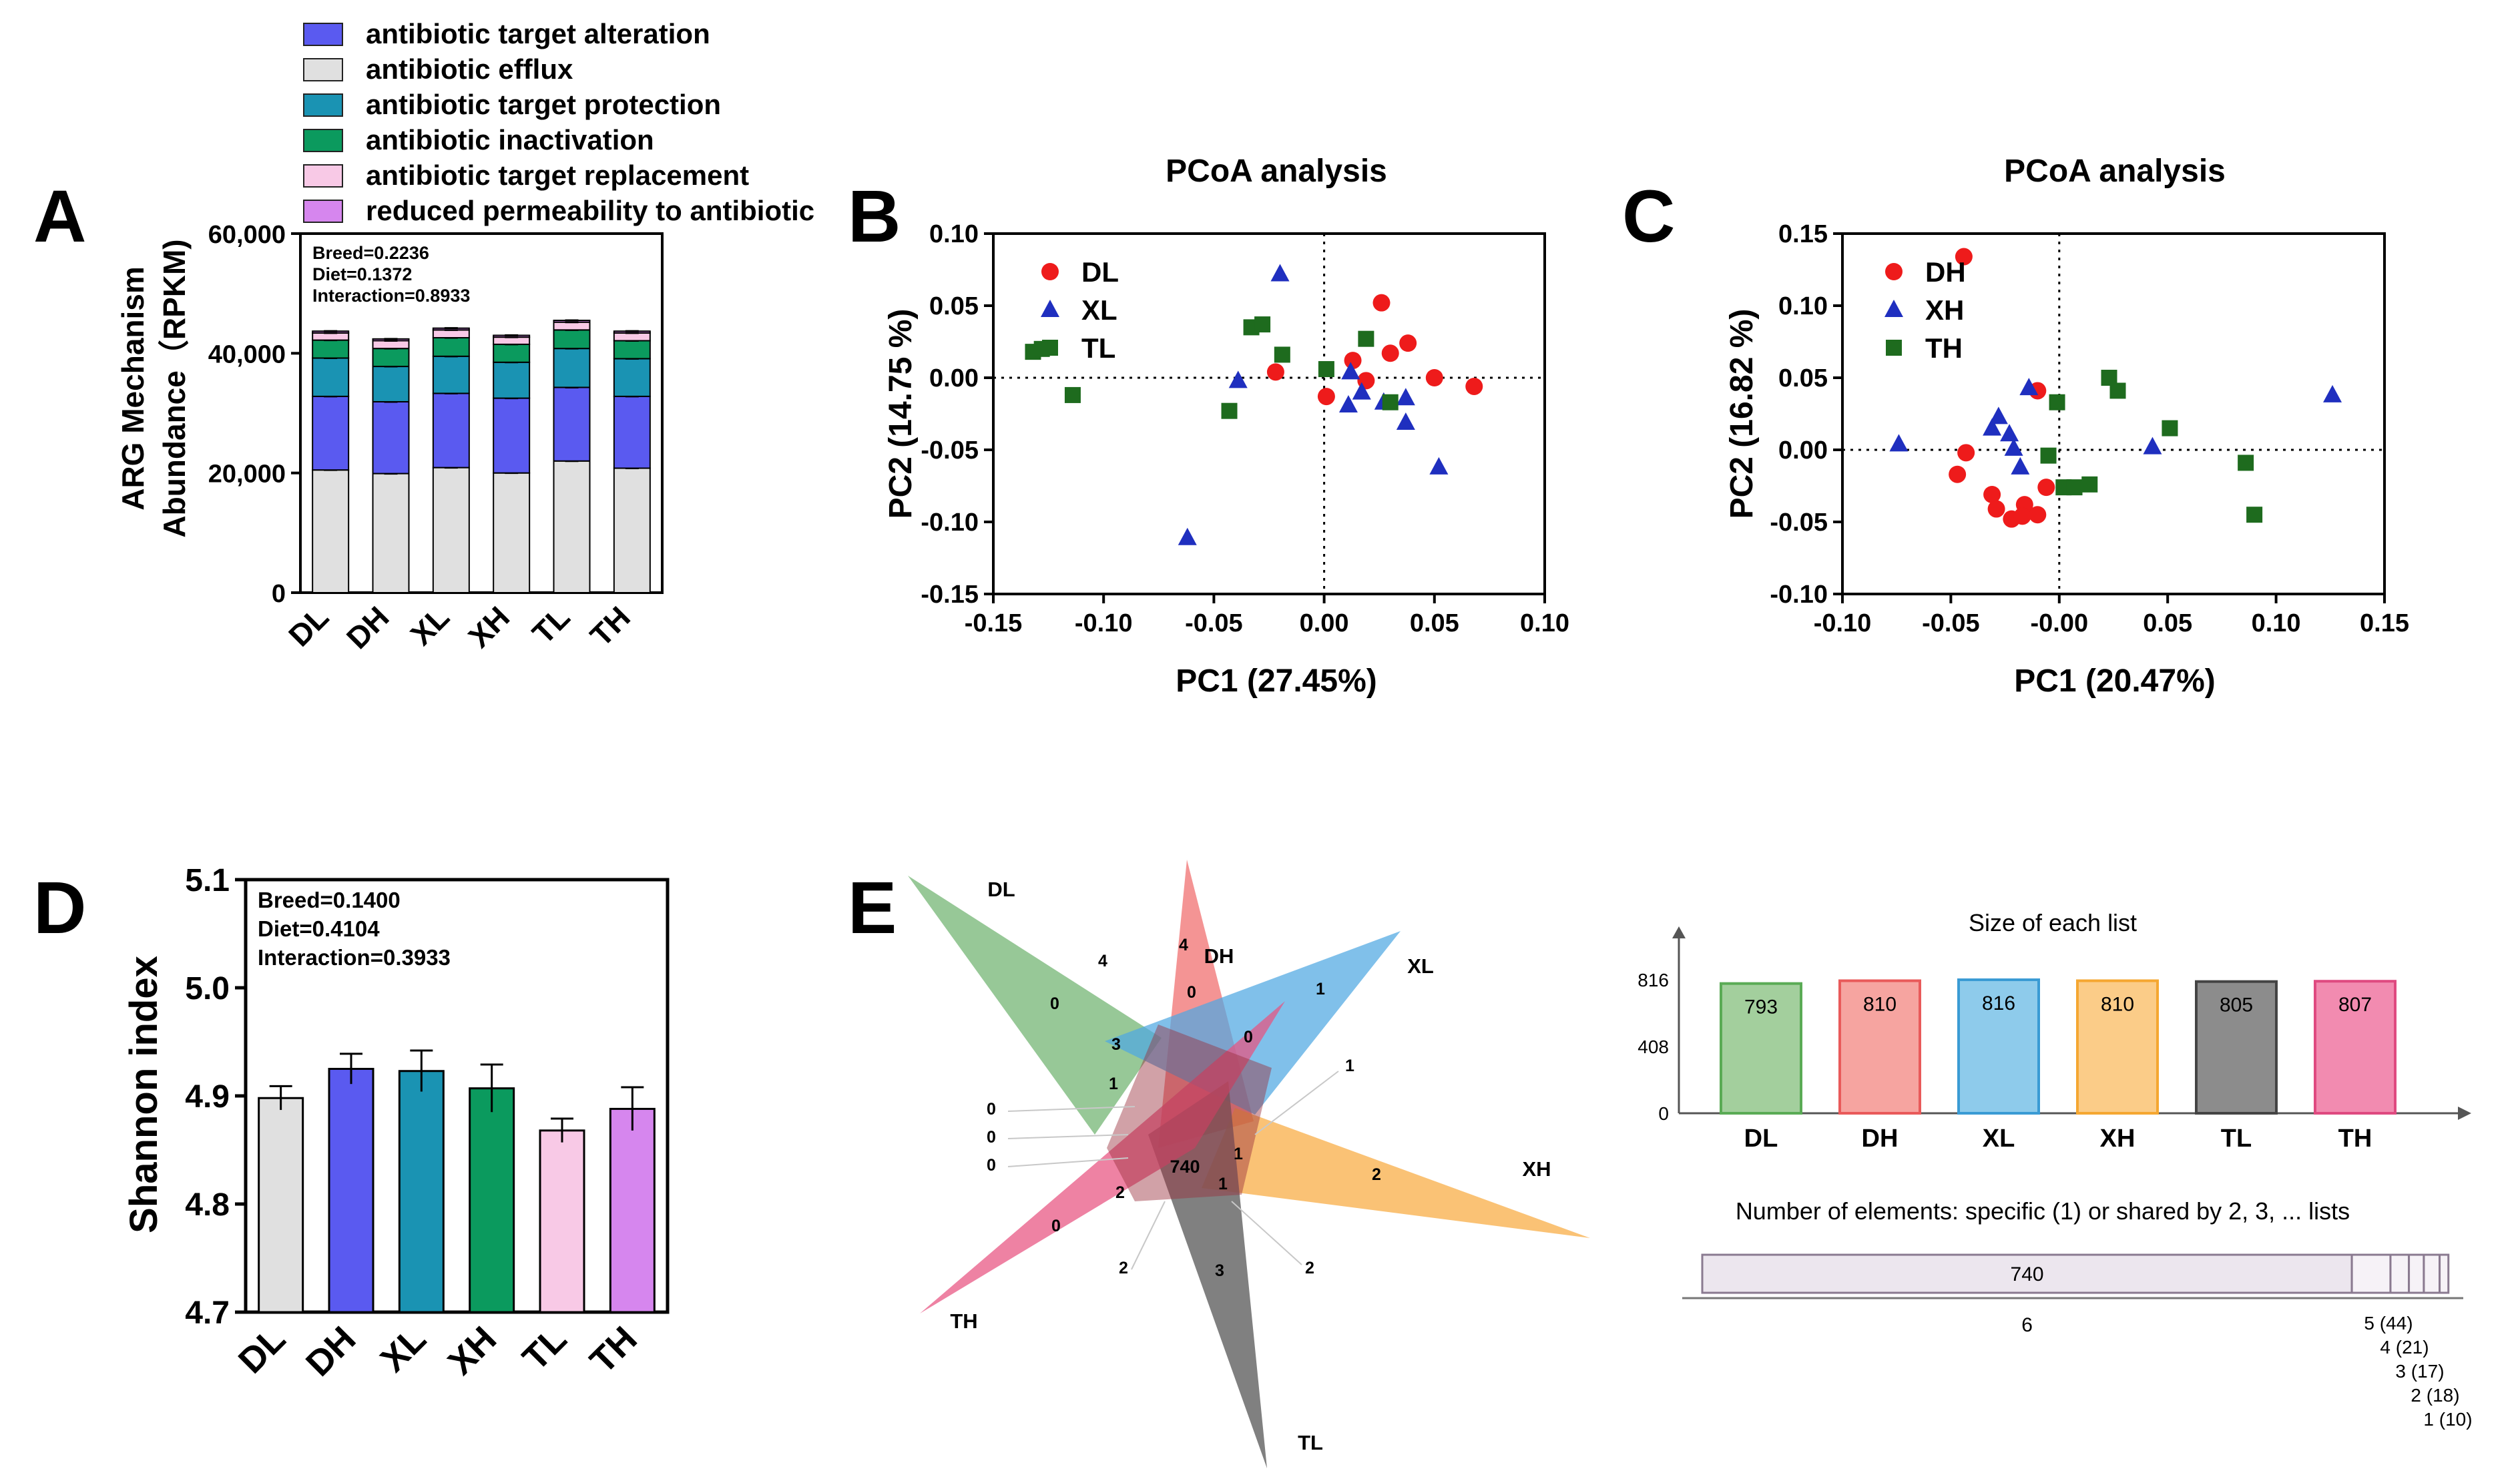  What do you see at coordinates (1803, 234) in the screenshot?
I see `y-tick-label: 0.15` at bounding box center [1803, 234].